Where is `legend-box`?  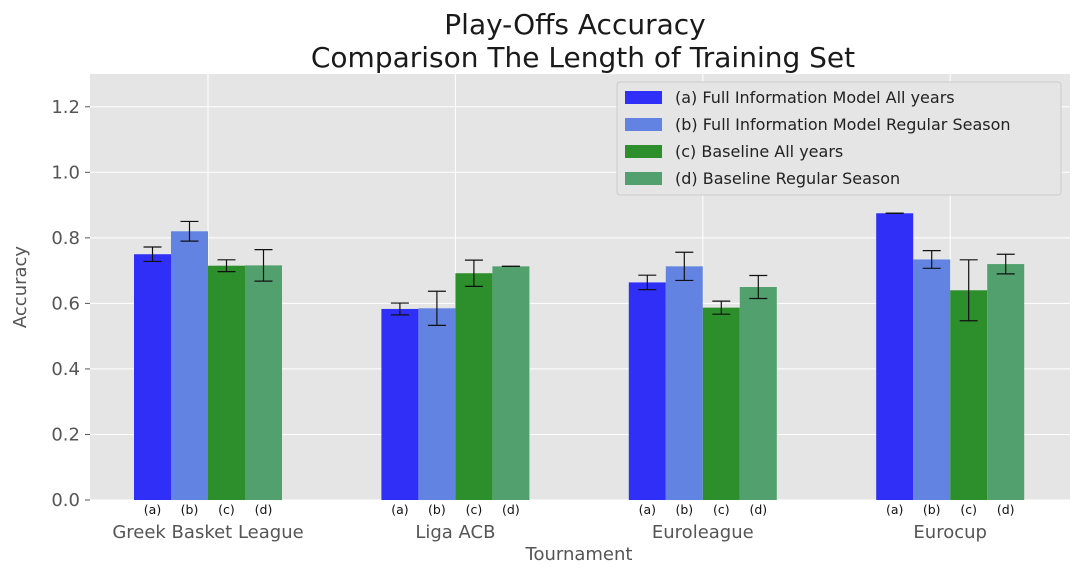
legend-box is located at coordinates (839, 138).